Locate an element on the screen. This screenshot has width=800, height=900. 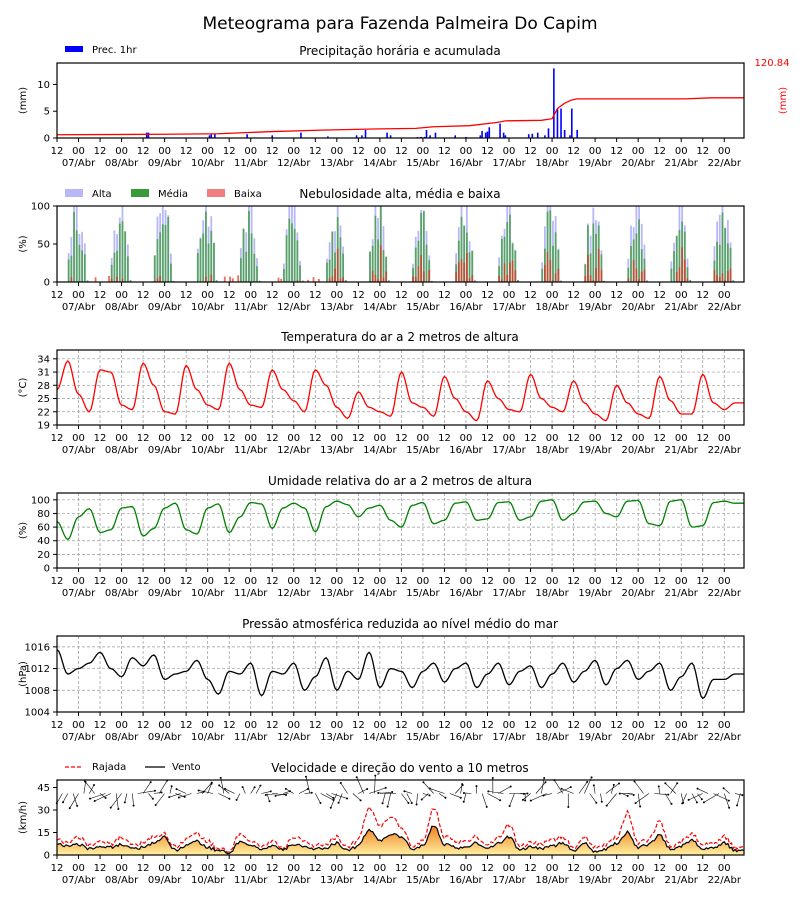
x-day-label: 15/Abr is located at coordinates (423, 880).